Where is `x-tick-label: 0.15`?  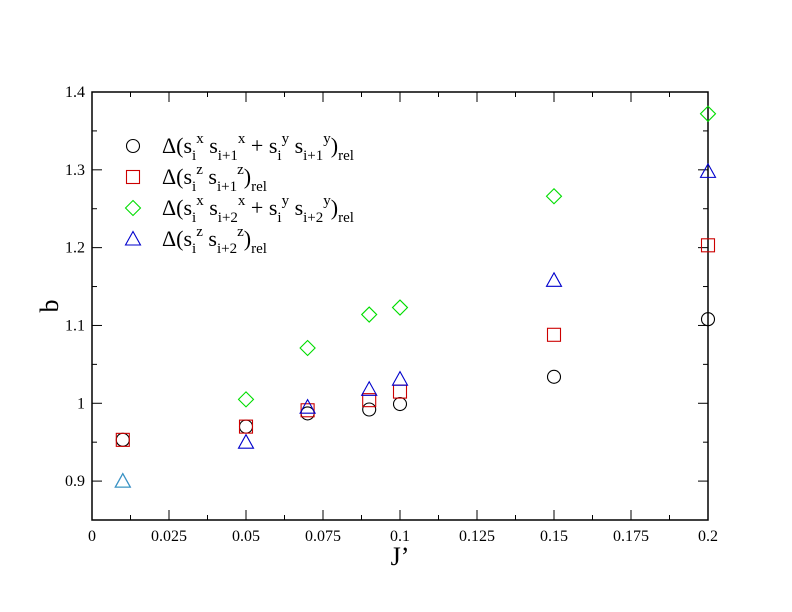
x-tick-label: 0.15 is located at coordinates (554, 536).